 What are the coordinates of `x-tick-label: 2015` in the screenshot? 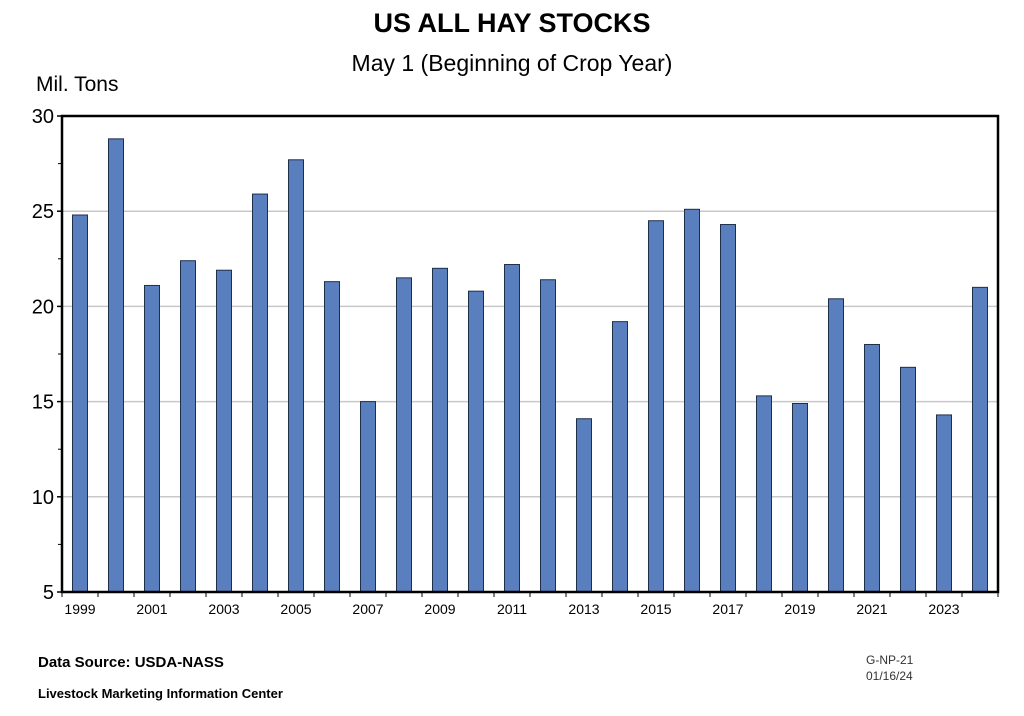 It's located at (655, 609).